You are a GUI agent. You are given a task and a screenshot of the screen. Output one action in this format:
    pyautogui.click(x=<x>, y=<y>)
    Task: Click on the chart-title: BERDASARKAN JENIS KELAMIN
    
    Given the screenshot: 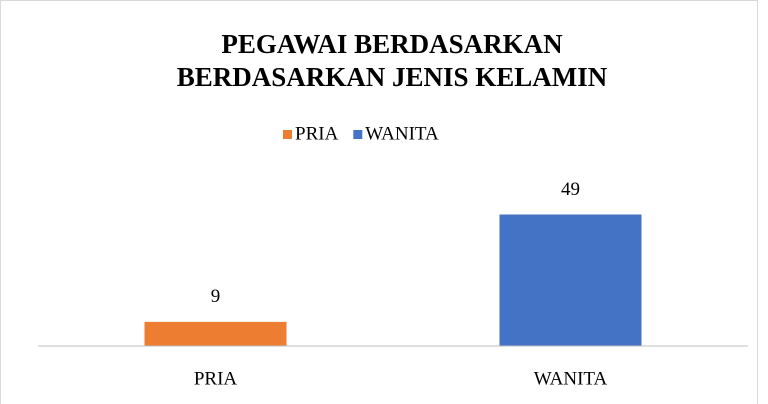 What is the action you would take?
    pyautogui.click(x=392, y=77)
    